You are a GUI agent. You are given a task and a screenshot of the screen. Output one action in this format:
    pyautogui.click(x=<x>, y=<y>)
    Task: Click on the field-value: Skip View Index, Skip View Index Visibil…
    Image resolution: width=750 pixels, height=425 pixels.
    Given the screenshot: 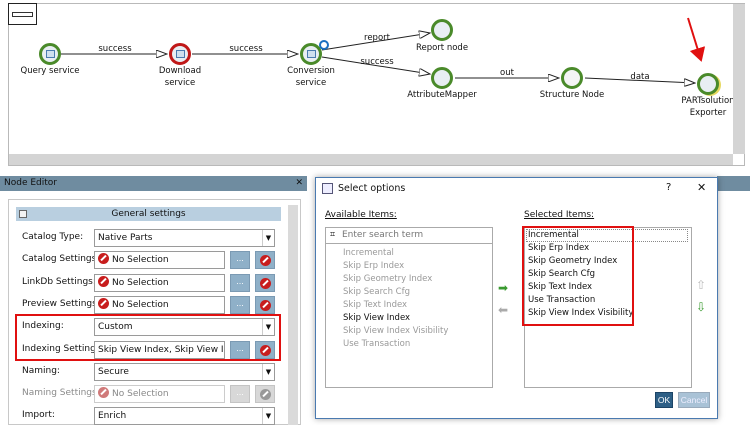 What is the action you would take?
    pyautogui.click(x=161, y=349)
    